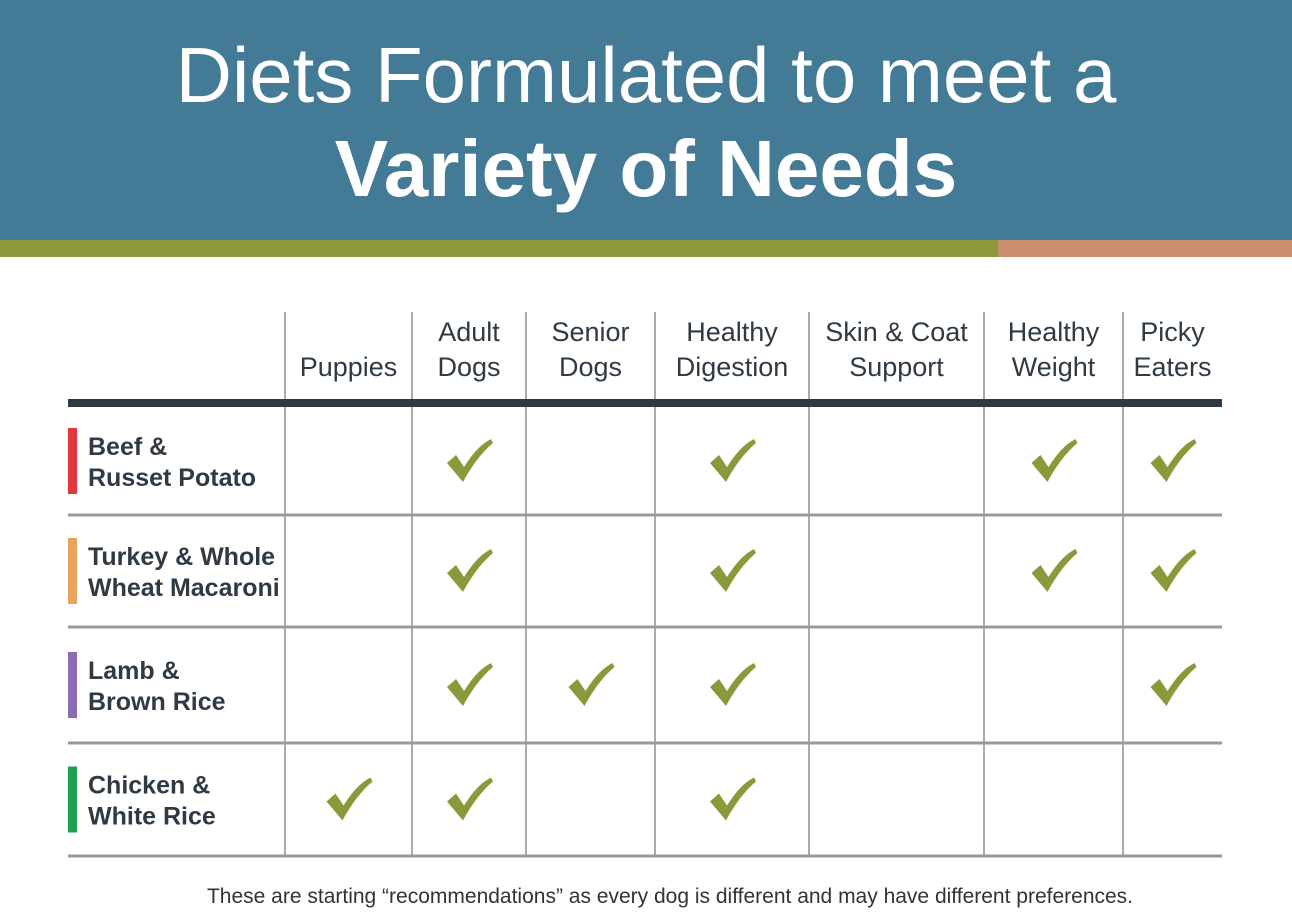  What do you see at coordinates (1145, 248) in the screenshot?
I see `stripe-tan` at bounding box center [1145, 248].